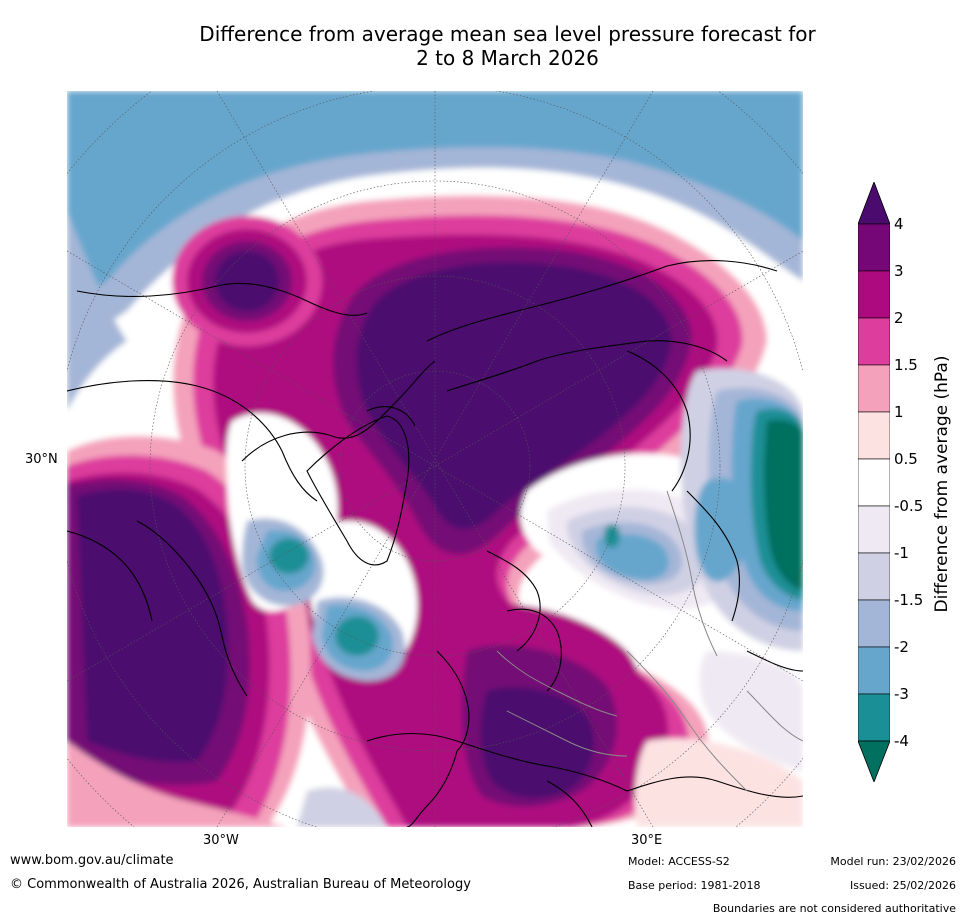 The width and height of the screenshot is (965, 919). Describe the element at coordinates (899, 318) in the screenshot. I see `colorbar-tick: 2` at that location.